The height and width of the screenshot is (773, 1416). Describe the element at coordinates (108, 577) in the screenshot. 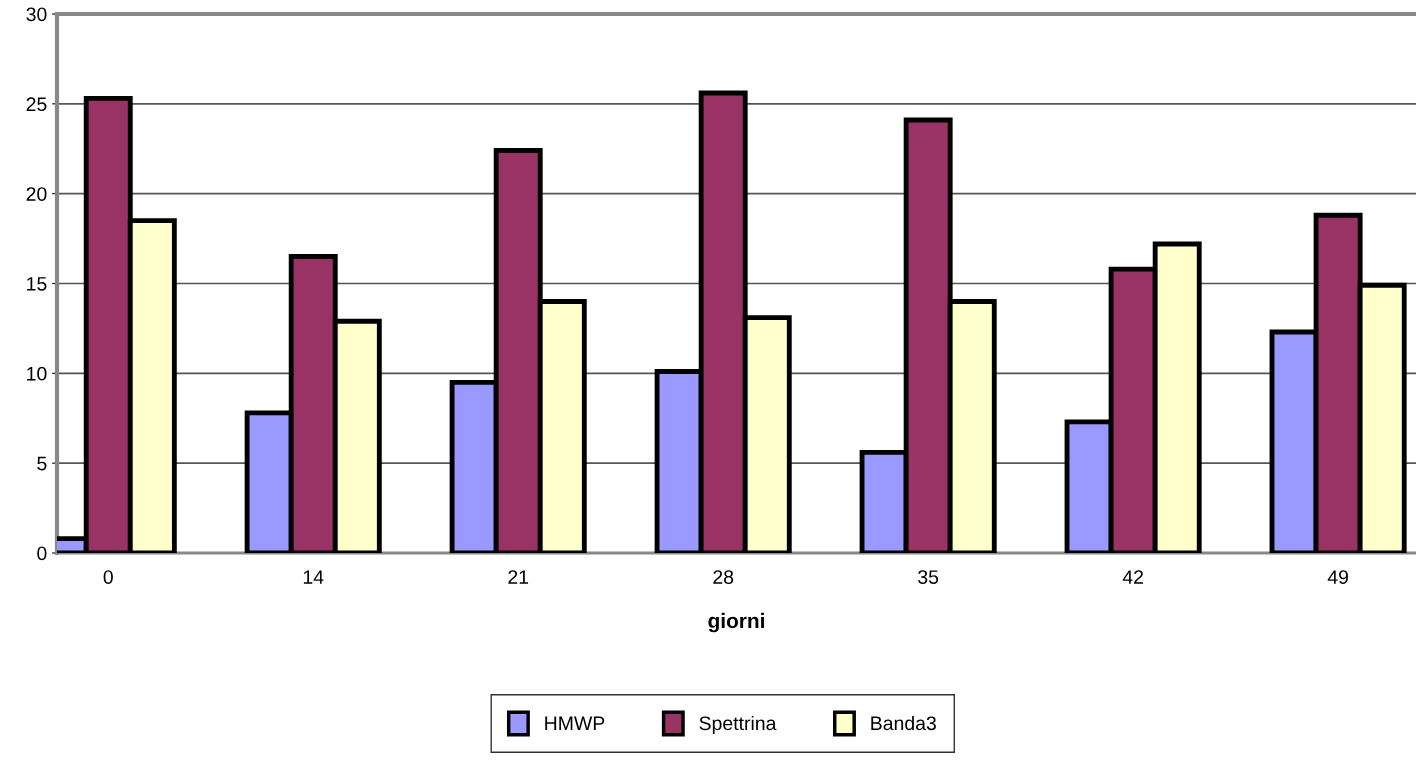

I see `x-tick-label: 0` at that location.